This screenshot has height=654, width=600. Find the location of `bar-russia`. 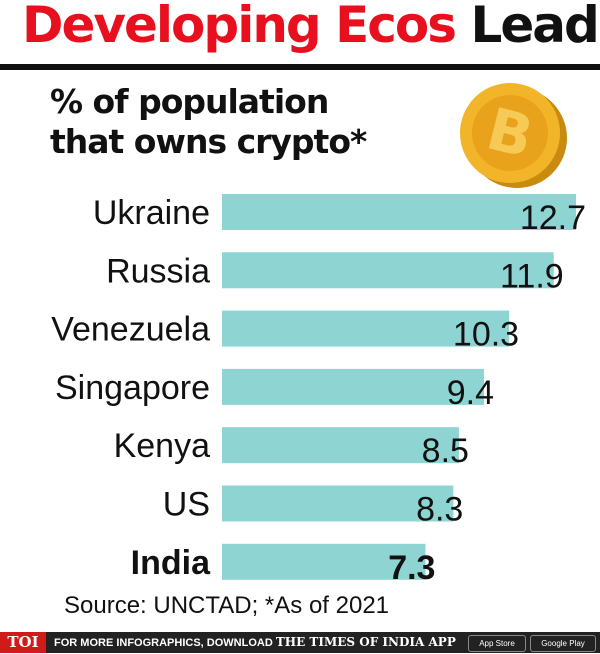

bar-russia is located at coordinates (388, 270).